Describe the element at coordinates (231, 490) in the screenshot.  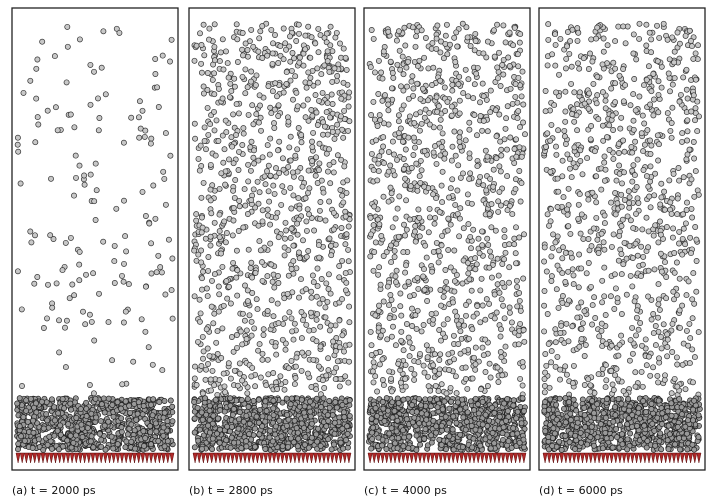
I see `caption: (b) t = 2800 ps` at that location.